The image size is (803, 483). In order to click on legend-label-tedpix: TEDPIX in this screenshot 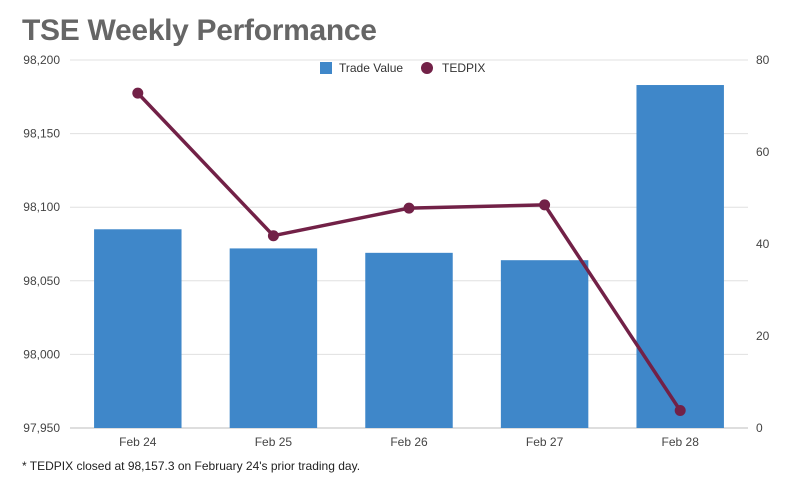, I will do `click(463, 68)`.